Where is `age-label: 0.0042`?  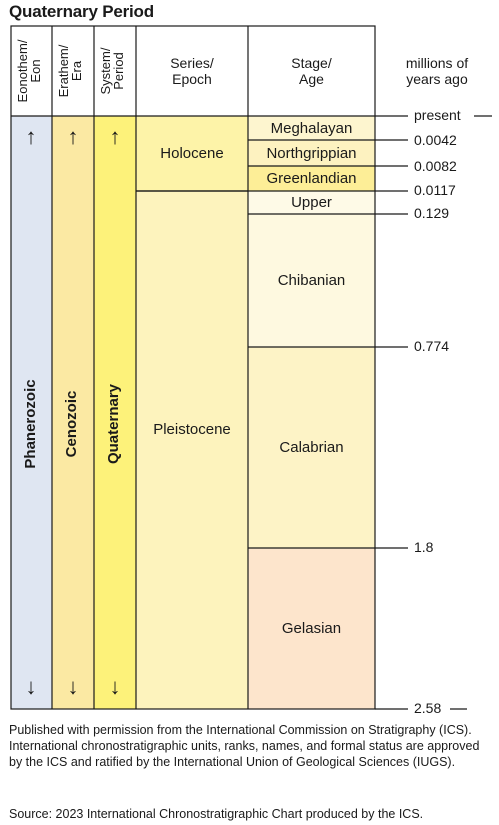 age-label: 0.0042 is located at coordinates (435, 140).